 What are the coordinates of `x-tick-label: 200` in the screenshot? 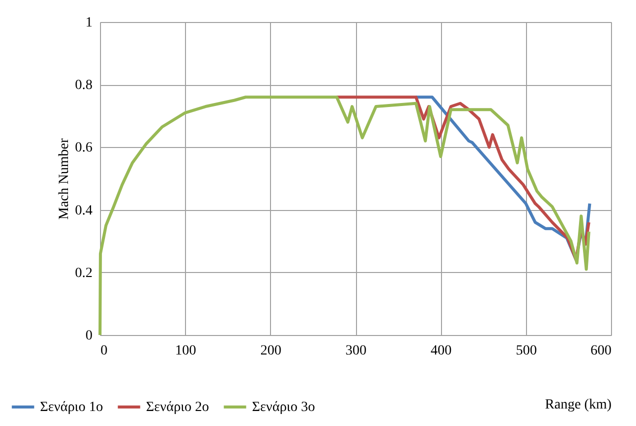 It's located at (271, 351).